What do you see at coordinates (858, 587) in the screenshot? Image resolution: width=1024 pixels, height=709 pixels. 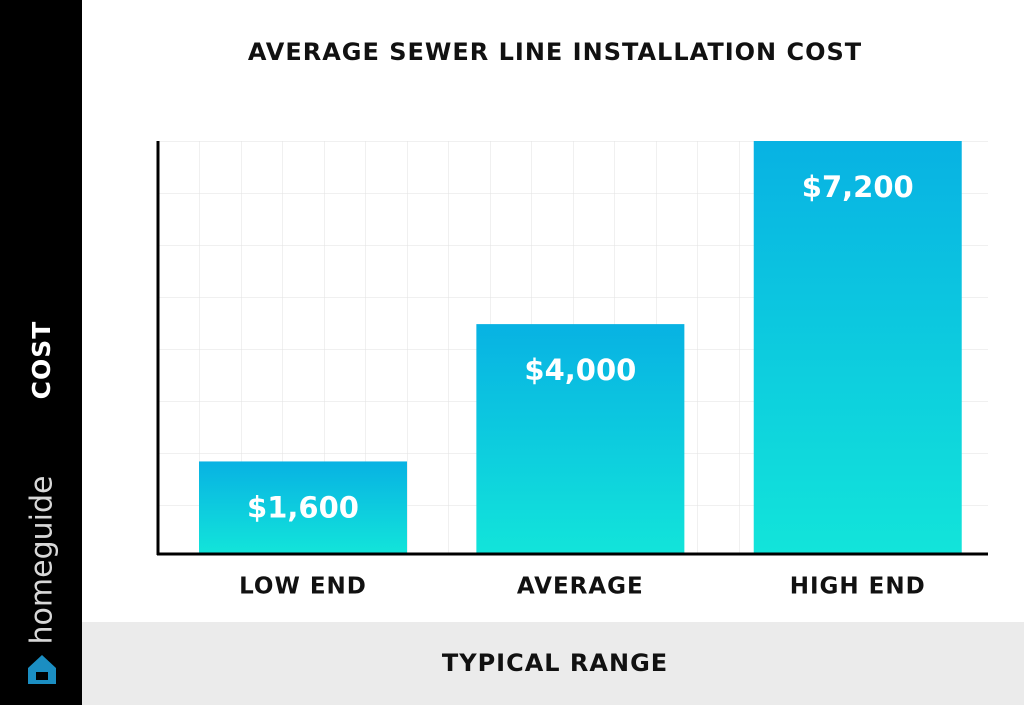 I see `x-tick-label: HIGH END` at bounding box center [858, 587].